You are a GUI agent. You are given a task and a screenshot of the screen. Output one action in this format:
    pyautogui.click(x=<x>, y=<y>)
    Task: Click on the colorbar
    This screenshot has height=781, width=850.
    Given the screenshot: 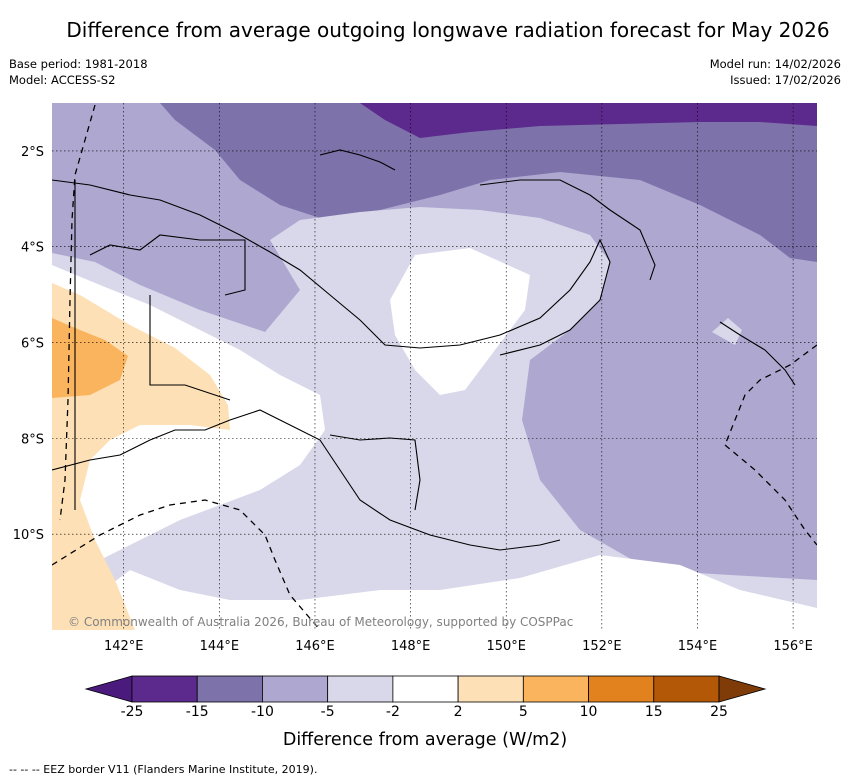 What is the action you would take?
    pyautogui.click(x=425, y=689)
    